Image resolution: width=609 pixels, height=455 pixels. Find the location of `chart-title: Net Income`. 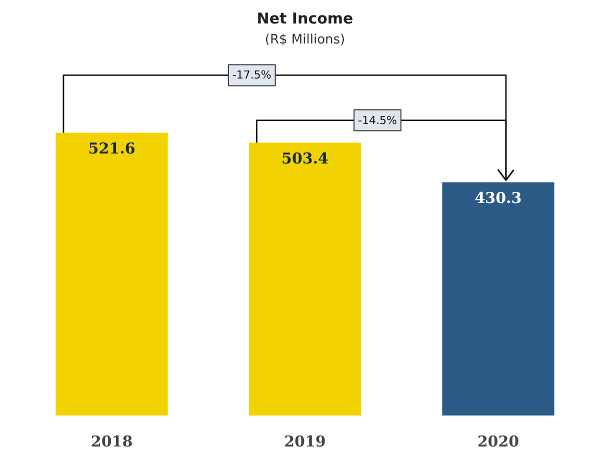

chart-title: Net Income is located at coordinates (305, 19).